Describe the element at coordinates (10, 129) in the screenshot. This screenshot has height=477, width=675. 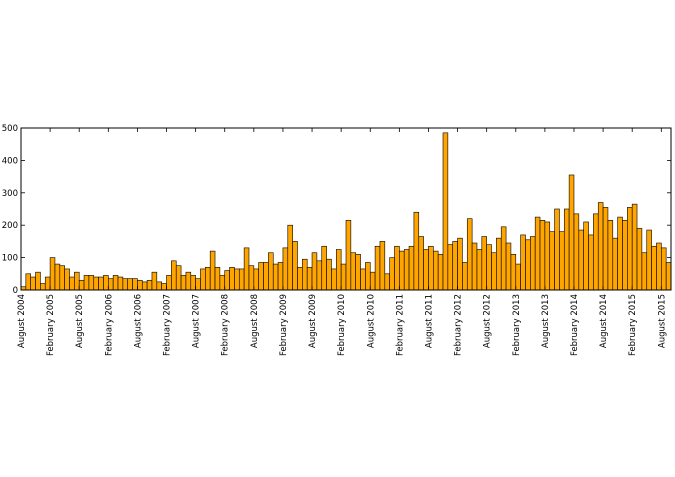
I see `y-tick-label: 500` at that location.